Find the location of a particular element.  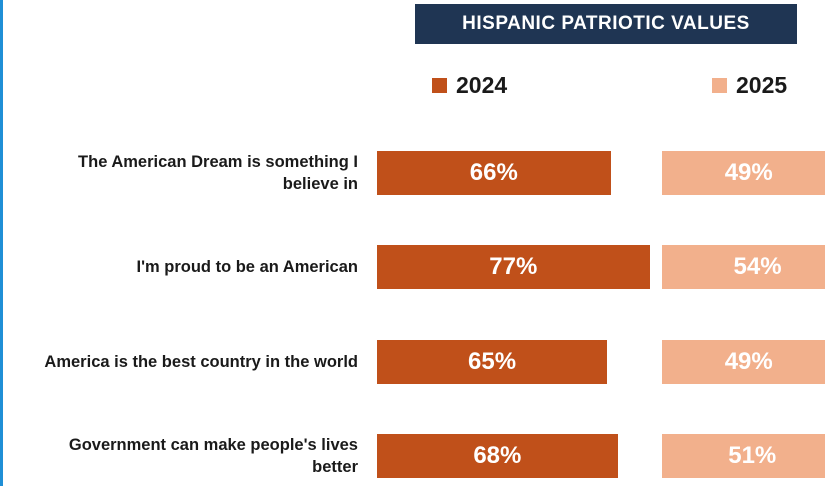

category-label: I'm proud to be an American is located at coordinates (247, 267).